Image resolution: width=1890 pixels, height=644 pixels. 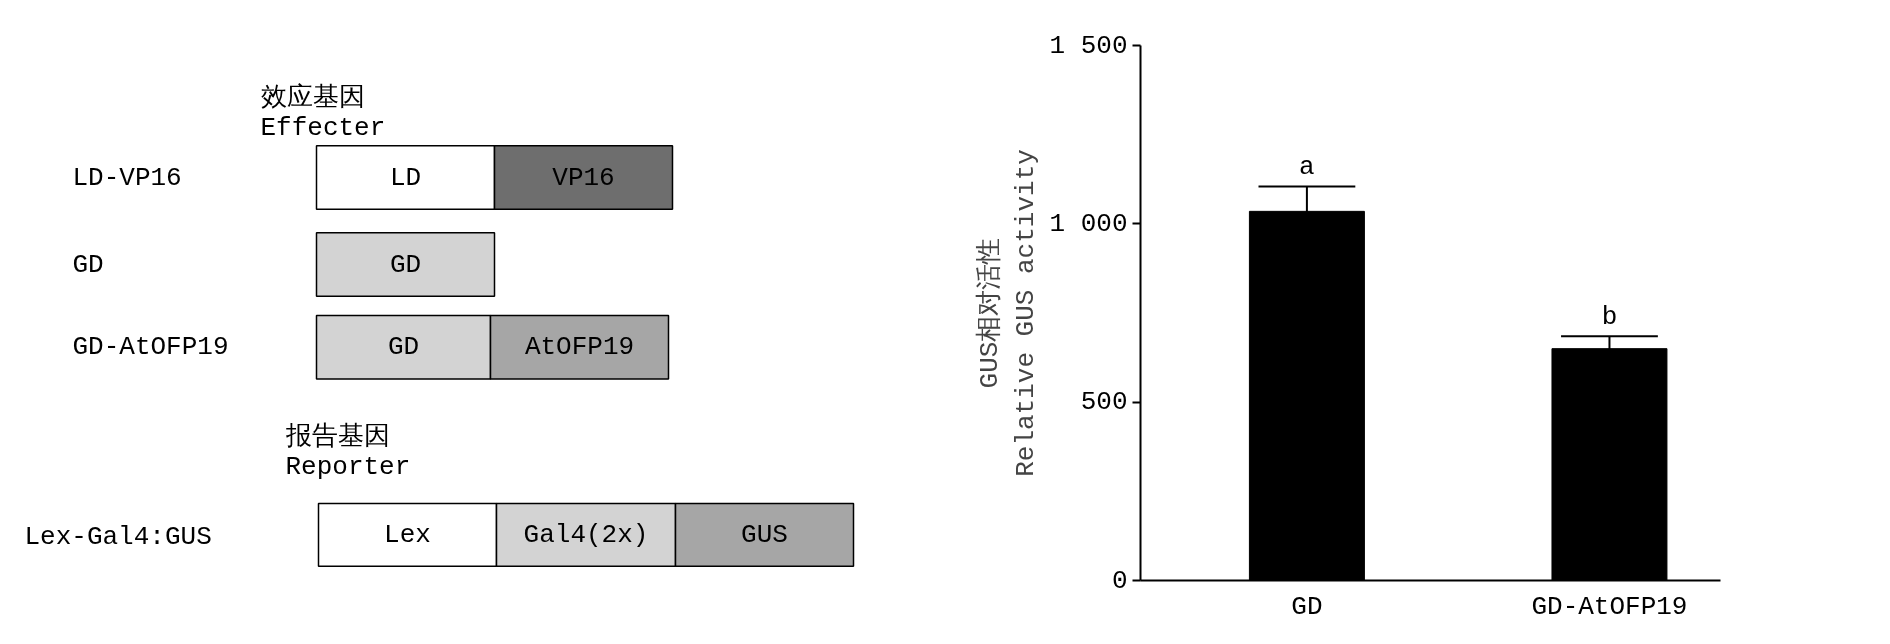 What do you see at coordinates (1088, 45) in the screenshot?
I see `y-tick-label: 1 500` at bounding box center [1088, 45].